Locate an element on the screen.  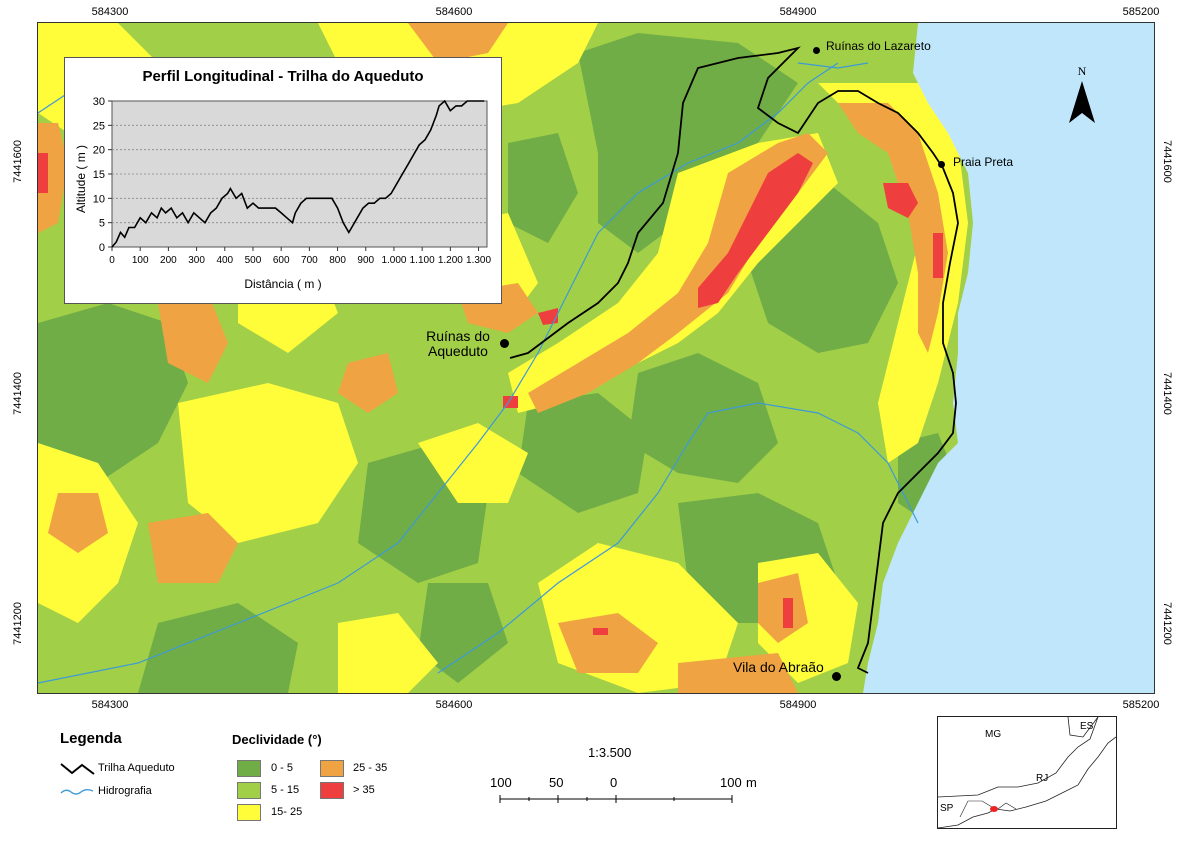
inset-label-mg: MG is located at coordinates (993, 734).